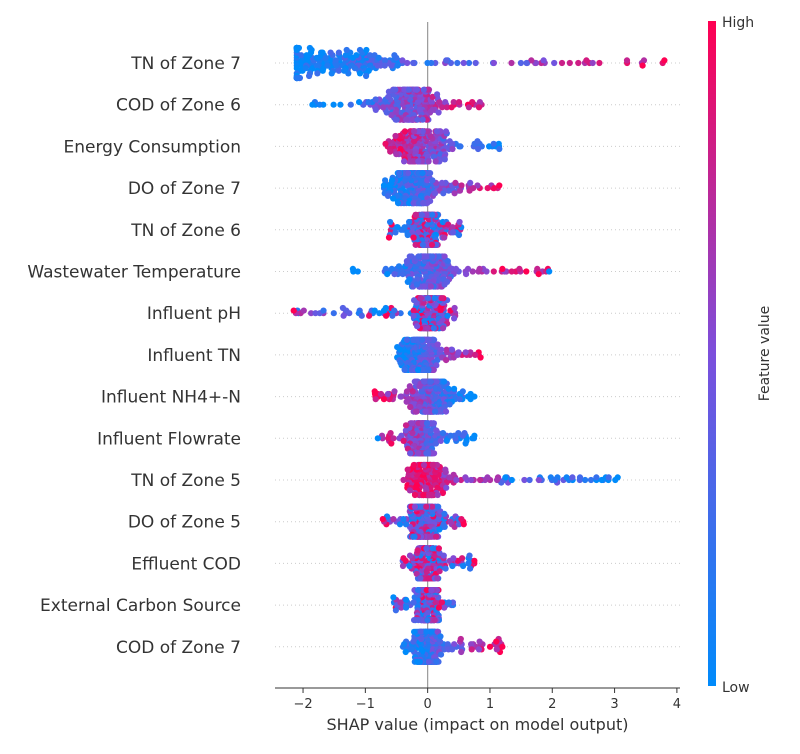  What do you see at coordinates (302, 704) in the screenshot?
I see `x-tick-label: −2` at bounding box center [302, 704].